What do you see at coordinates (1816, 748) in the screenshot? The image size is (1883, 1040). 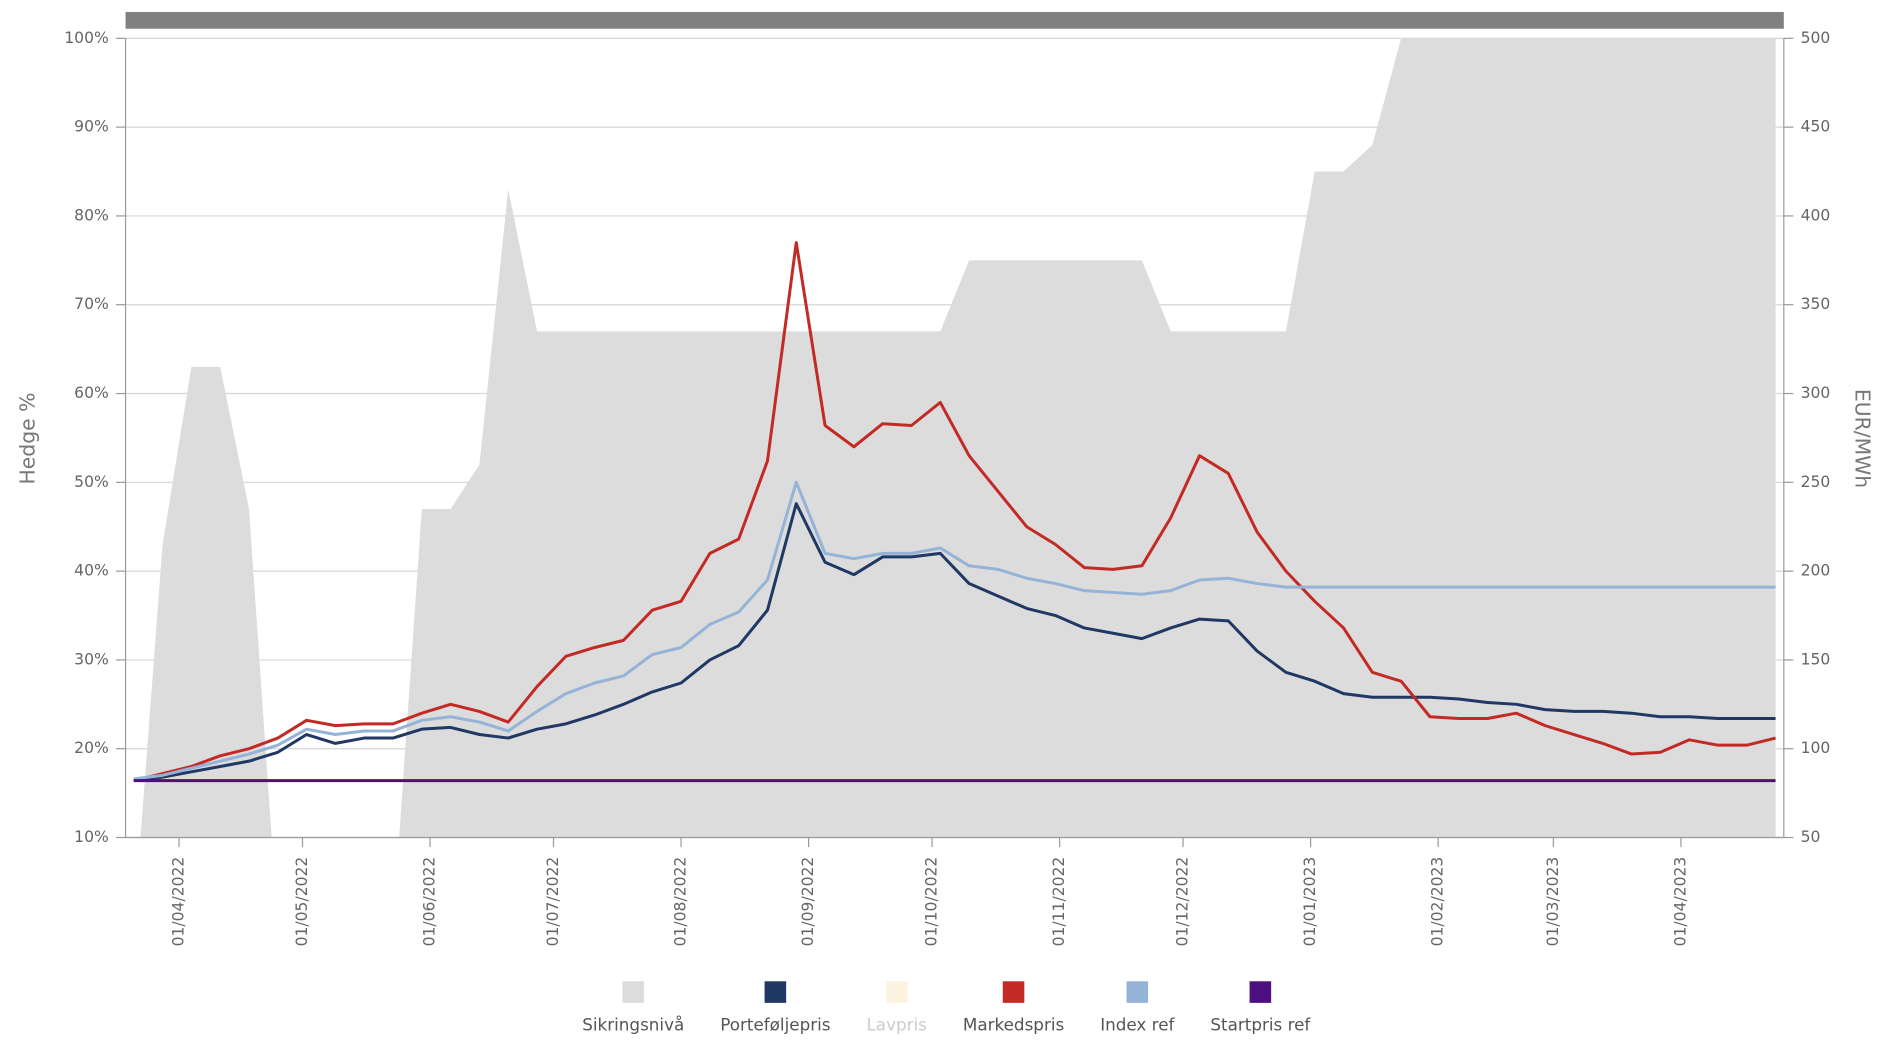 I see `y2-tick-label: 100` at bounding box center [1816, 748].